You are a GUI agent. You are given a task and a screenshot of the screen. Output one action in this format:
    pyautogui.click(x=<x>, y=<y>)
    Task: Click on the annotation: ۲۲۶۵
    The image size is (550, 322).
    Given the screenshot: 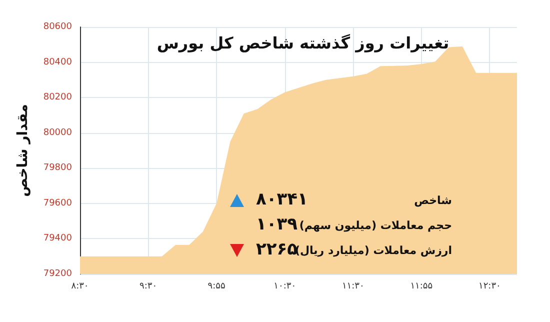 What is the action you would take?
    pyautogui.click(x=277, y=250)
    